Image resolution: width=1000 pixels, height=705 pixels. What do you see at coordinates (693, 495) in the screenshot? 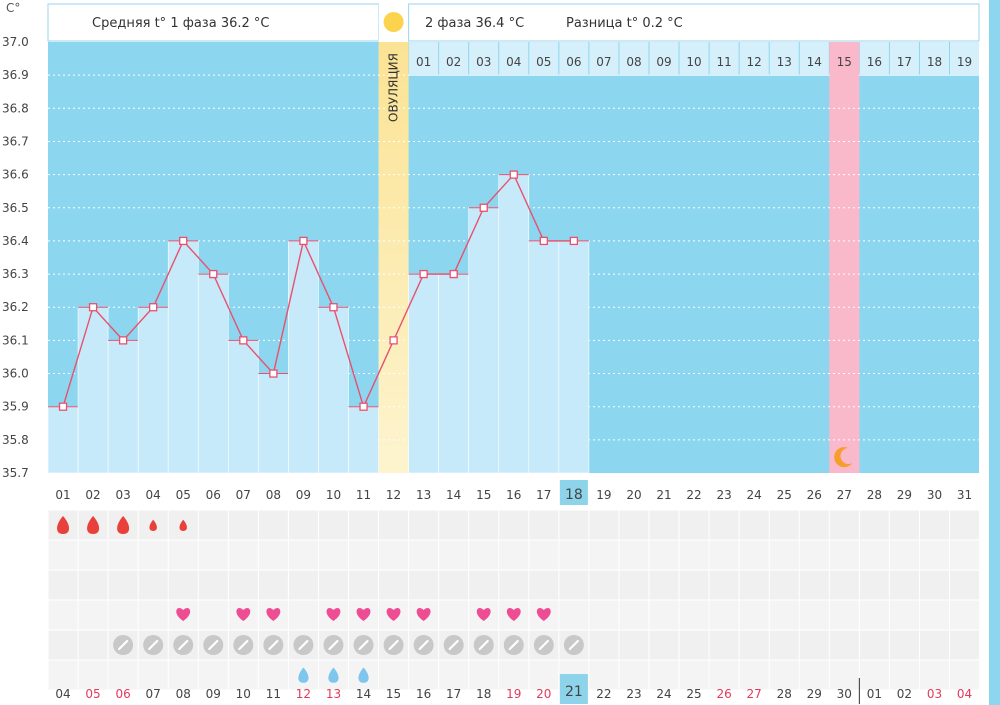
I see `x-tick-label: 22` at bounding box center [693, 495].